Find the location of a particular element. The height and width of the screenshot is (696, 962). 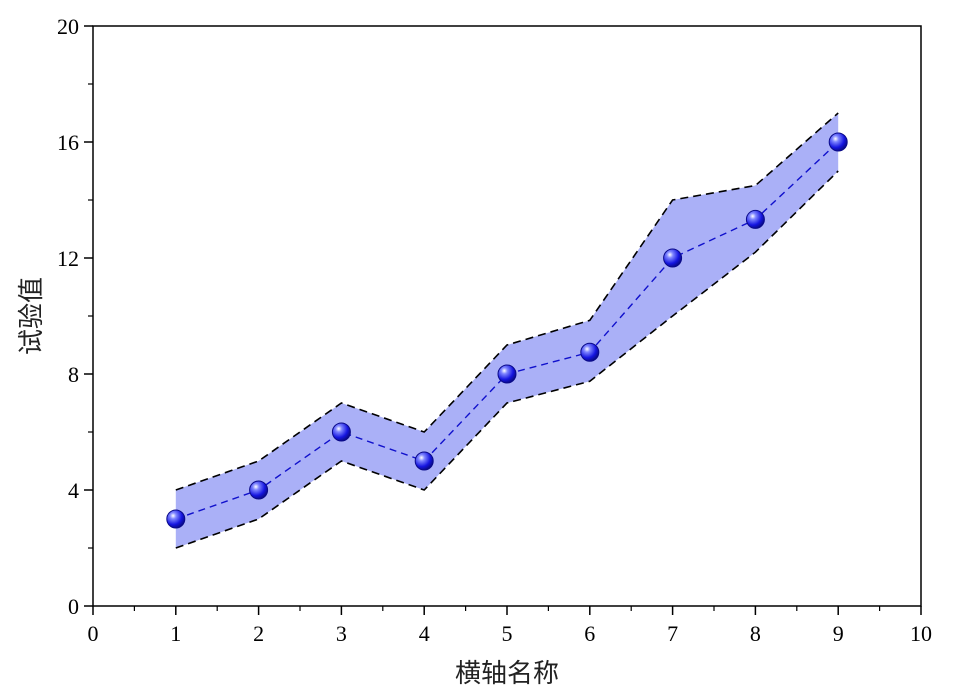

y-tick-label: 8 is located at coordinates (73, 374).